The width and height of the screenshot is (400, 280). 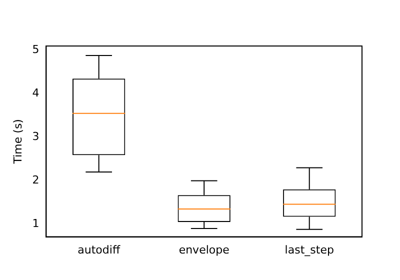 I want to click on y-axis-title: Time (s), so click(x=17, y=142).